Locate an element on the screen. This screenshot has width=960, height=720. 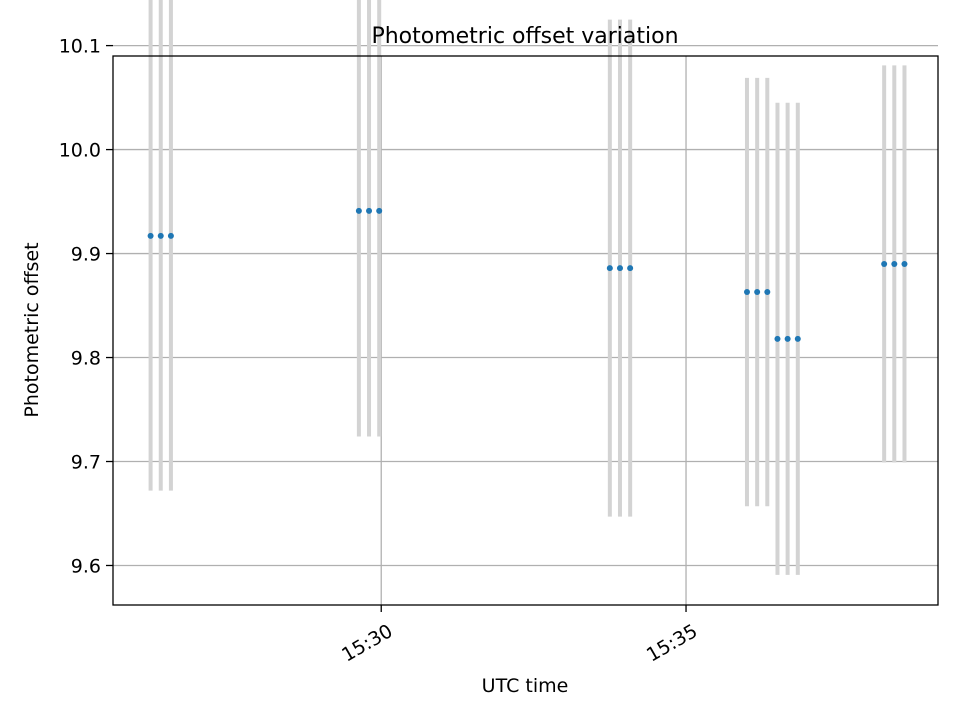
y-tick-label: 9.6 is located at coordinates (86, 566).